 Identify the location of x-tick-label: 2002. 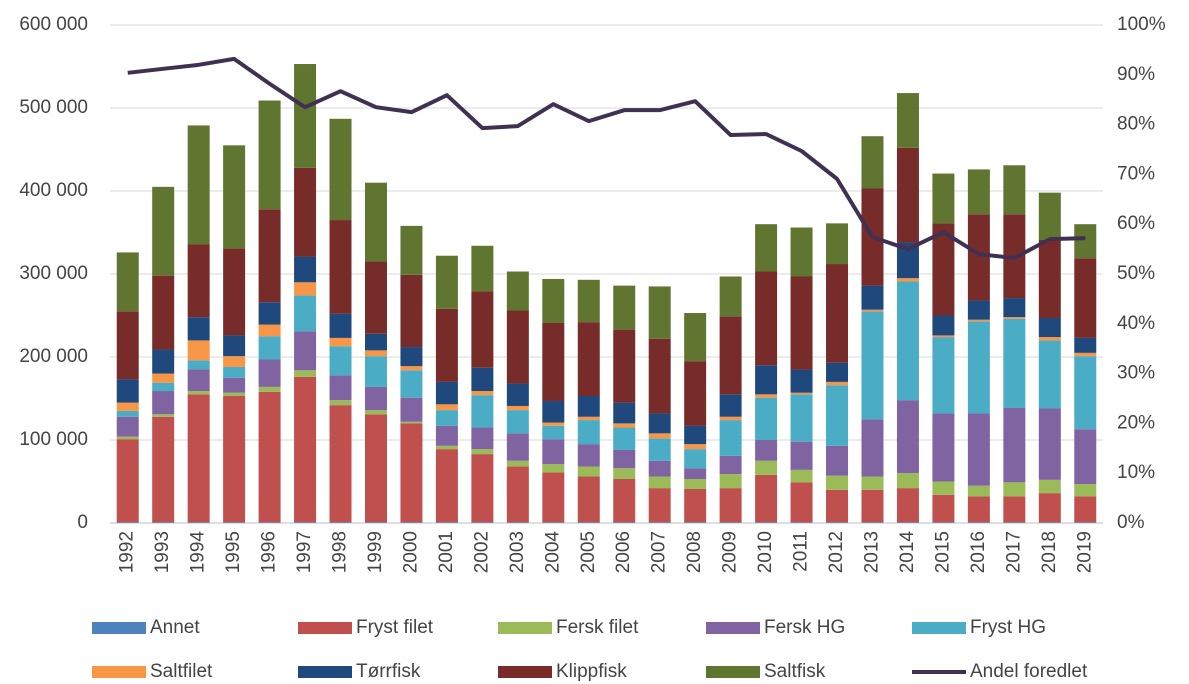
(481, 552).